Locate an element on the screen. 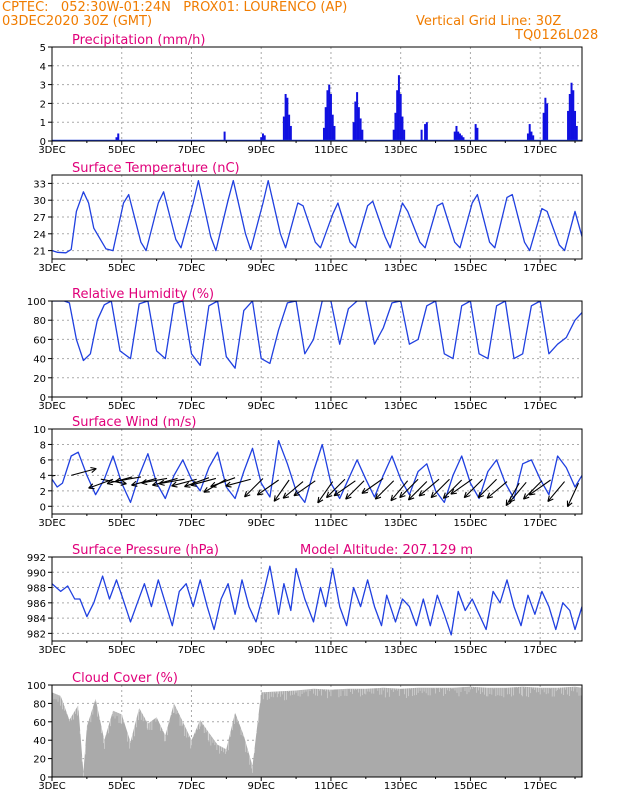  wind-series-line is located at coordinates (317, 471).